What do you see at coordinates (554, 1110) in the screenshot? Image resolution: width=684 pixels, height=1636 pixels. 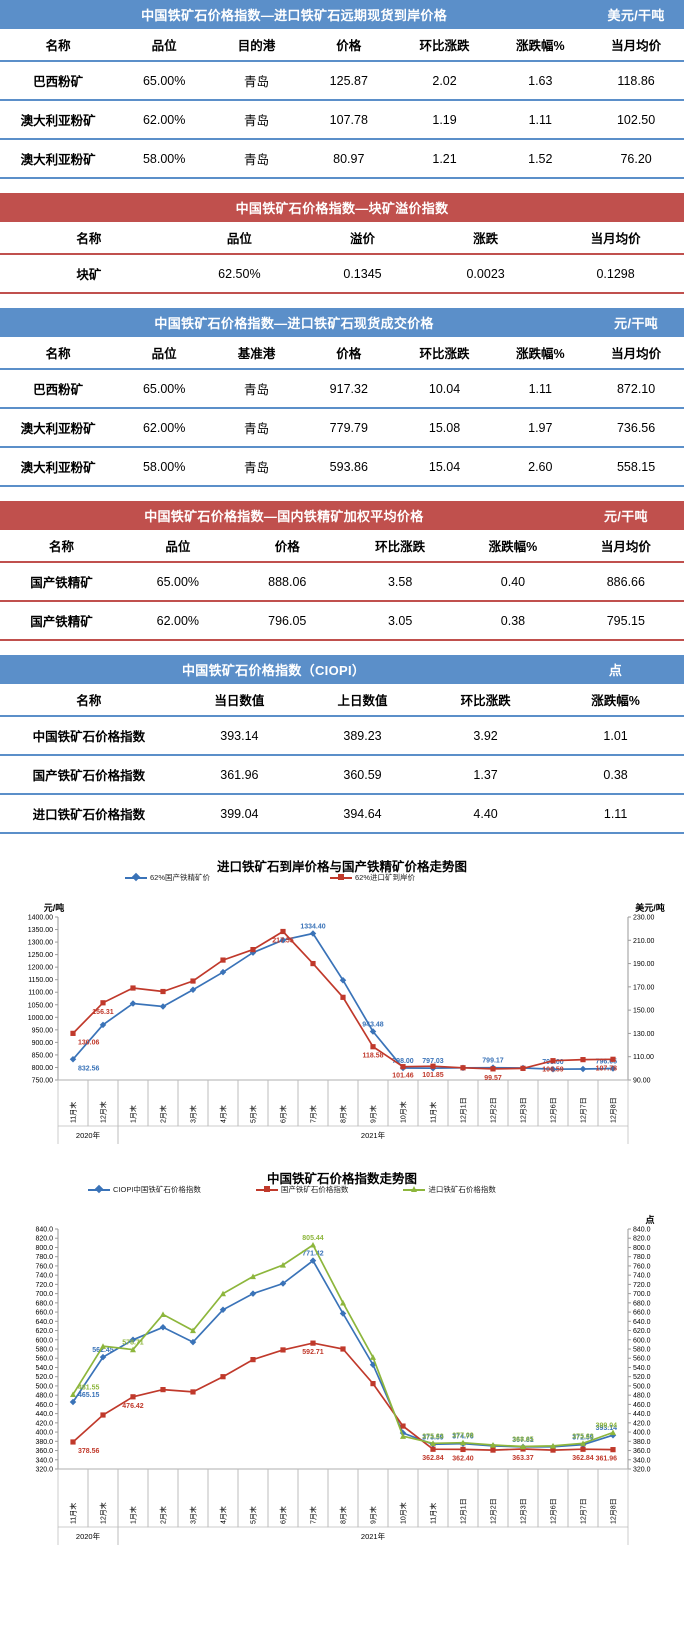 I see `x-axis-category-label: 12月6日` at bounding box center [554, 1110].